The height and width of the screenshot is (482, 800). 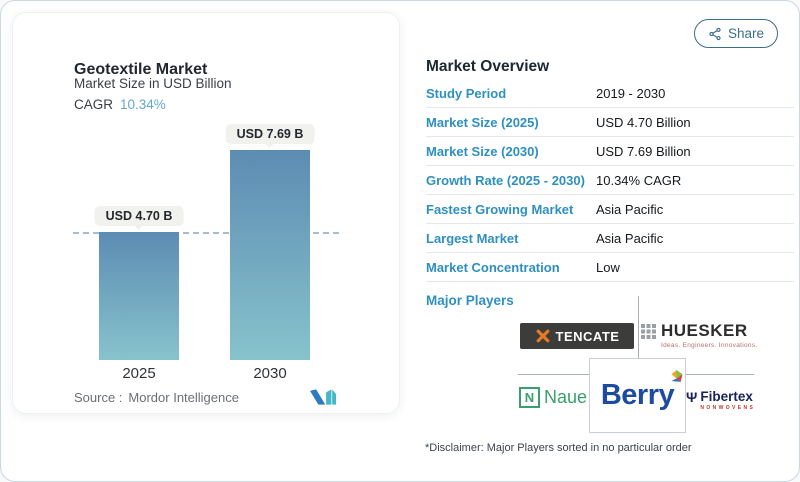 What do you see at coordinates (542, 336) in the screenshot?
I see `crossed-axes-icon` at bounding box center [542, 336].